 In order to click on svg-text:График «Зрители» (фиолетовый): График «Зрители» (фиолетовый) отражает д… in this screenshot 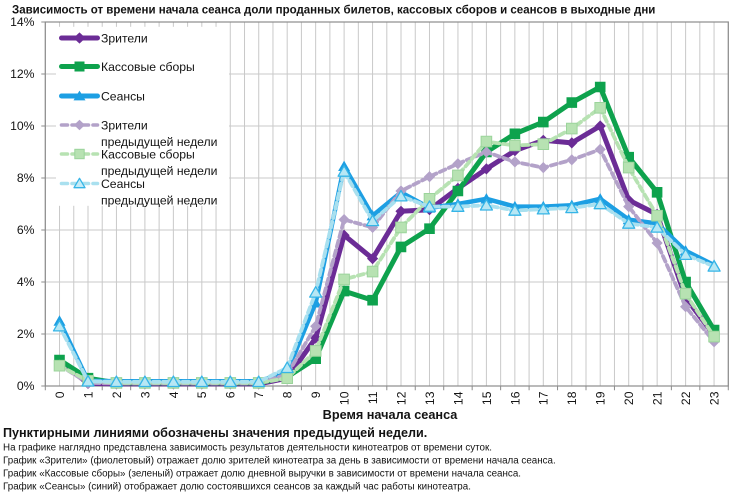, I will do `click(279, 461)`.